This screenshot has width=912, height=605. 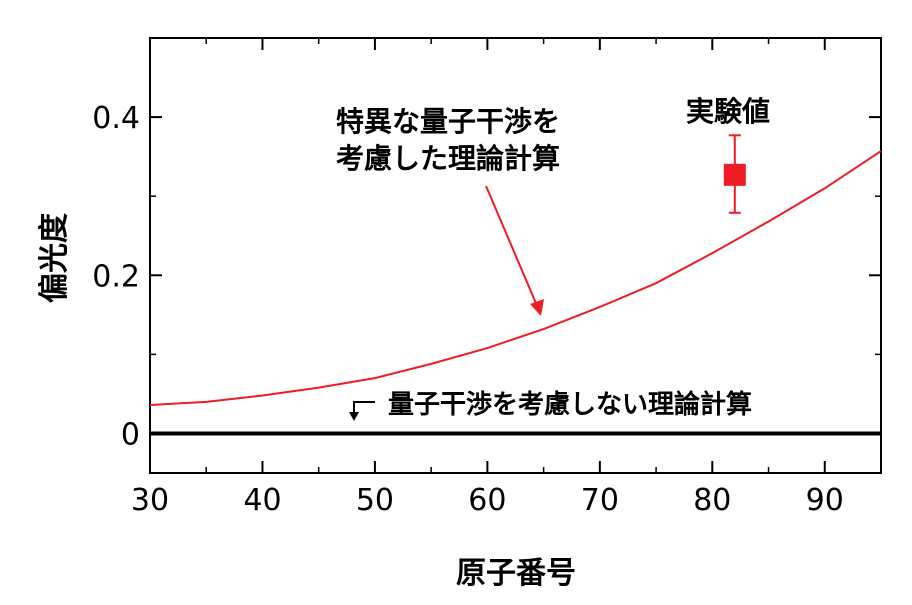 I want to click on y-axis-title: 偏光度, so click(x=54, y=258).